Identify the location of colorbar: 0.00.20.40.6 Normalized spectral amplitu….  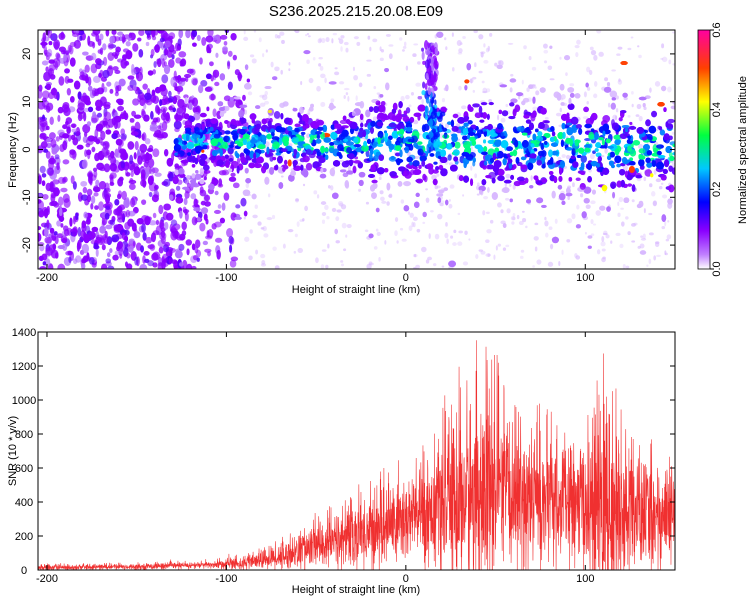
(723, 149).